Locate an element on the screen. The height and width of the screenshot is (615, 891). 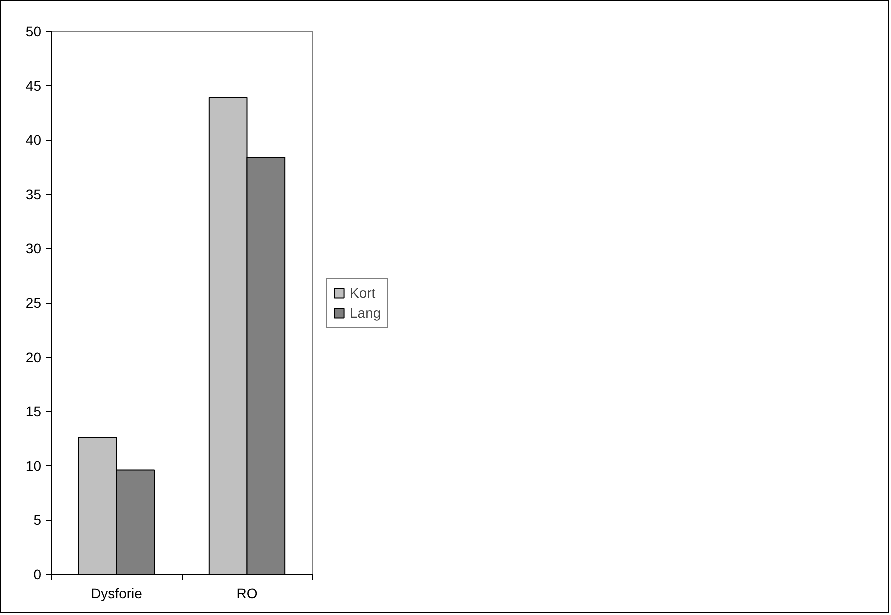
y-tick-label: 25 is located at coordinates (34, 303).